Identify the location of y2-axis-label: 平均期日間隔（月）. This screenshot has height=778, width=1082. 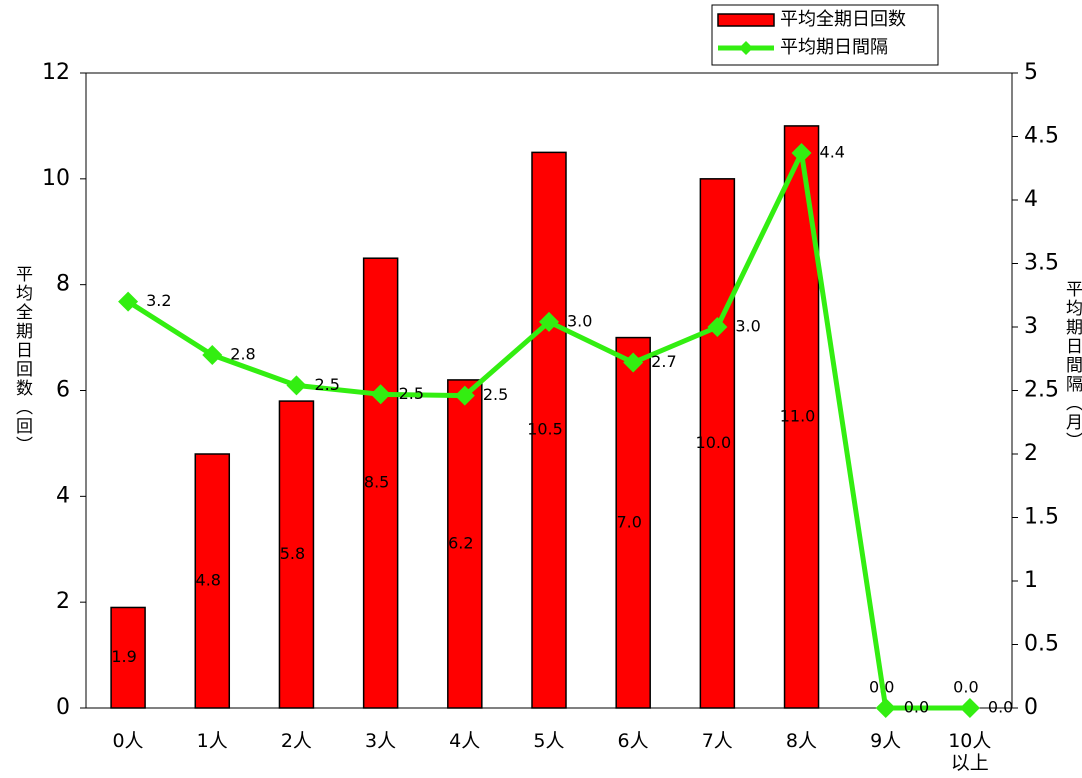
(1072, 365).